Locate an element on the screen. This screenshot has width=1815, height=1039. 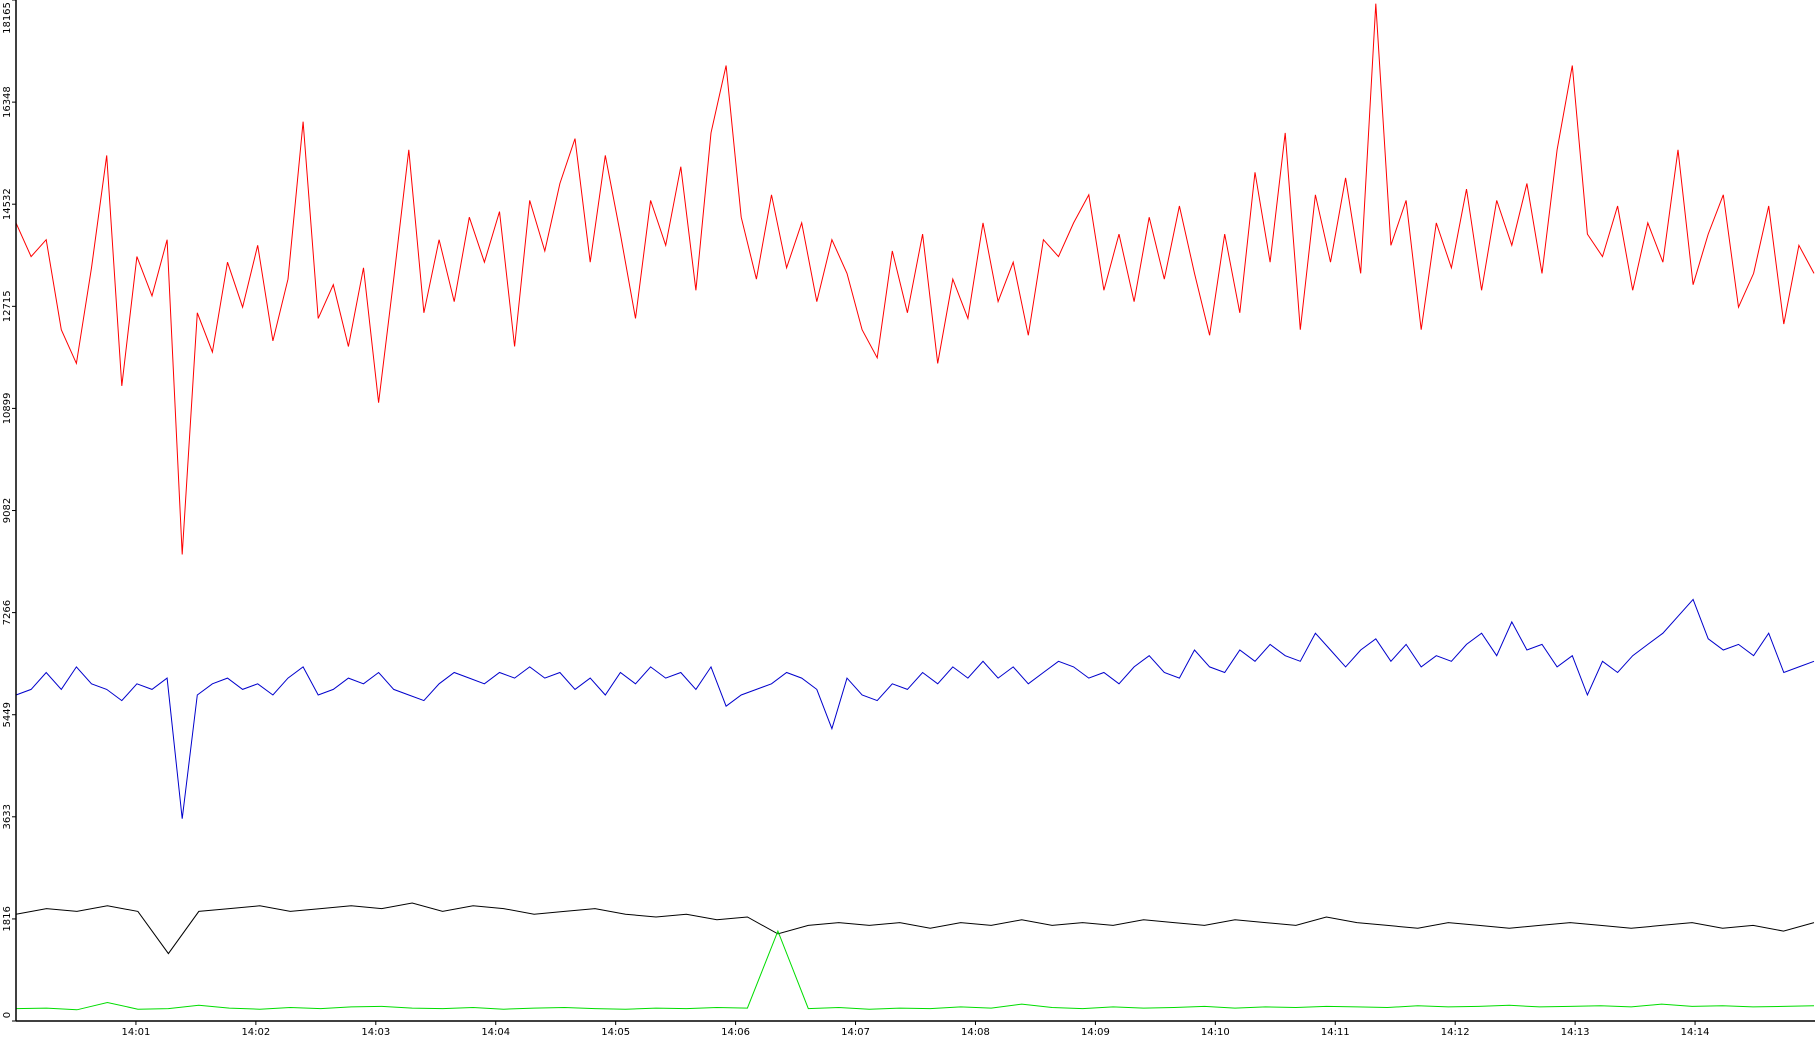
y-tick-label: 14532 is located at coordinates (7, 204).